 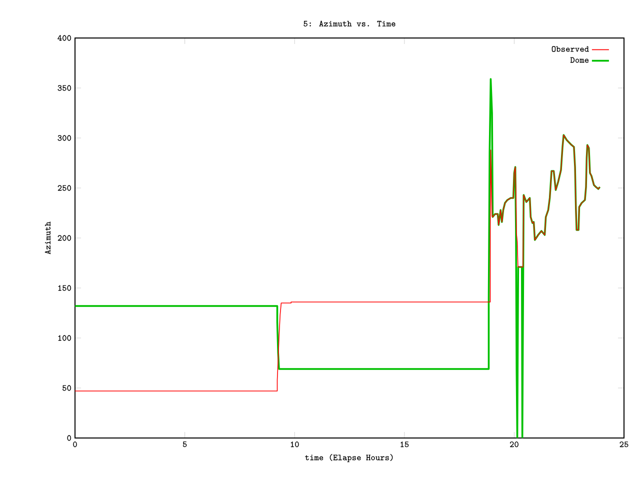 What do you see at coordinates (65, 238) in the screenshot?
I see `y-tick-label: 200` at bounding box center [65, 238].